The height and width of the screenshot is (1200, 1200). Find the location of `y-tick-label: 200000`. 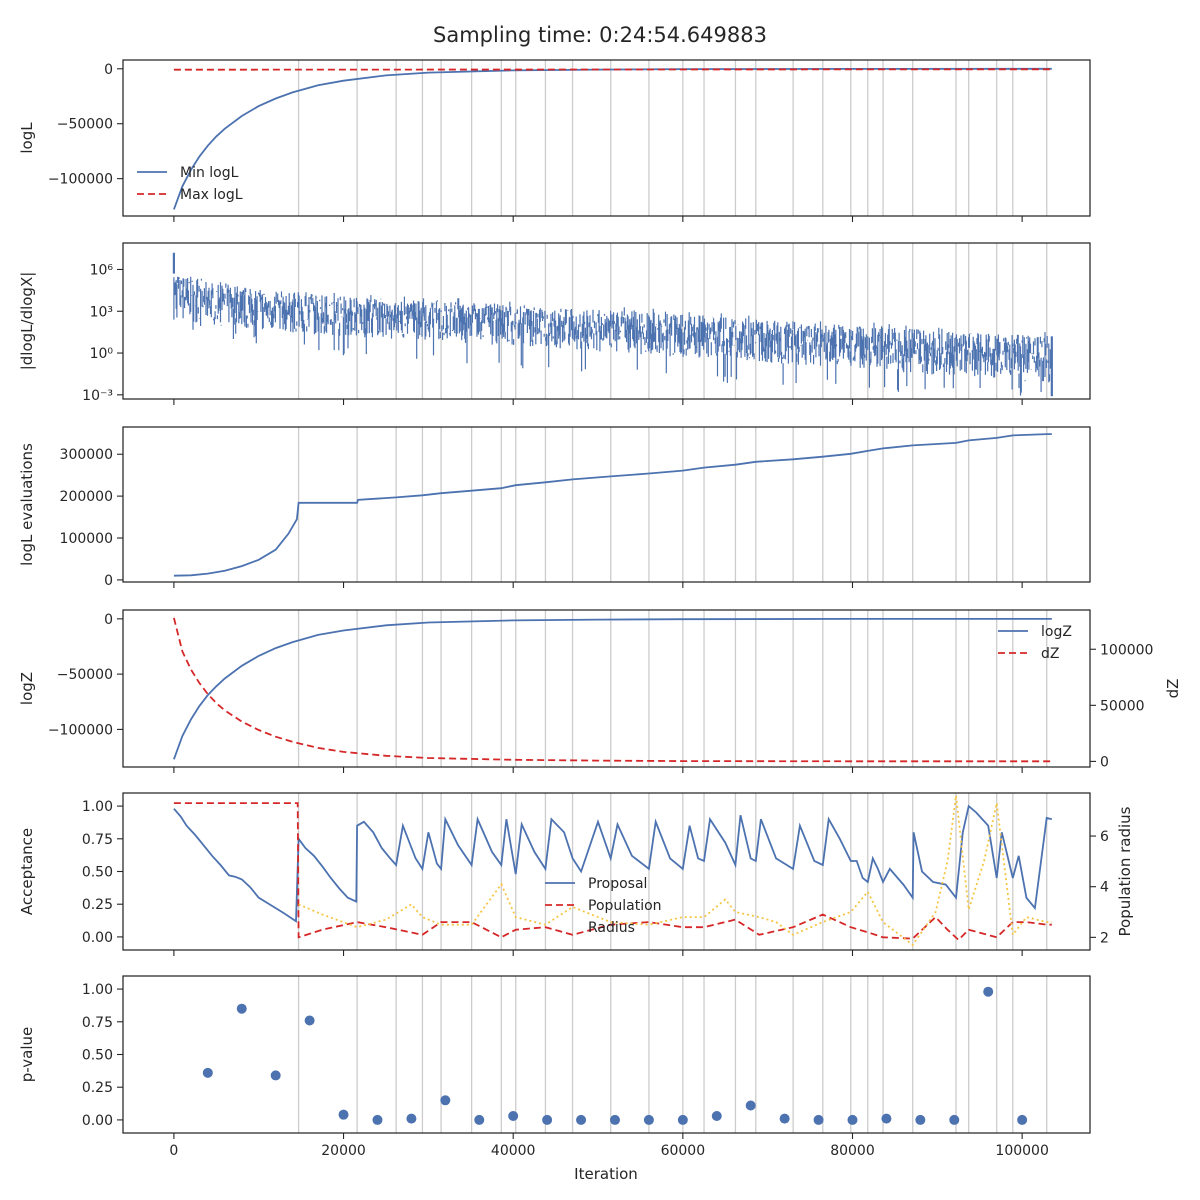

y-tick-label: 200000 is located at coordinates (86, 497).